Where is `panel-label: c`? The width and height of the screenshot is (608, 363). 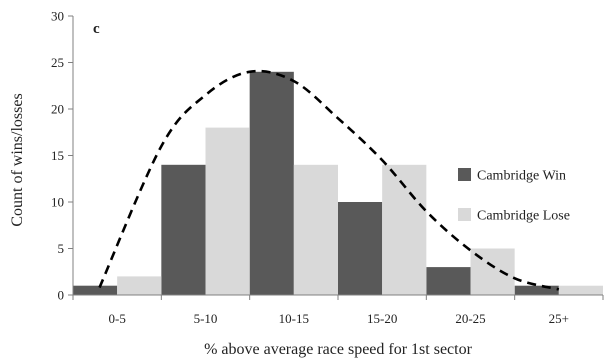
panel-label: c is located at coordinates (96, 29).